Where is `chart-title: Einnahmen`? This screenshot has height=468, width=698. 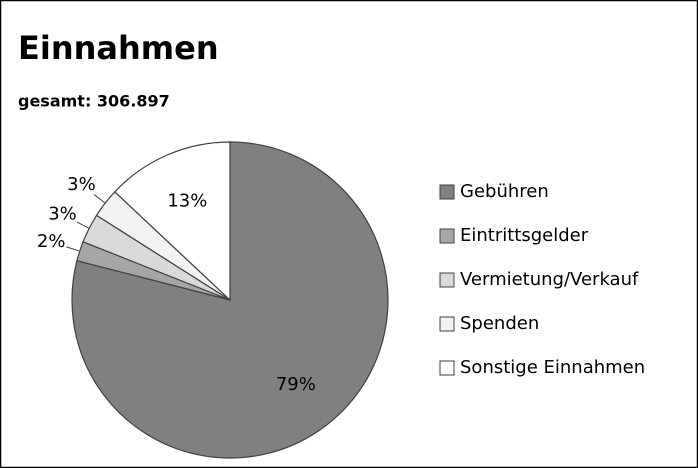 chart-title: Einnahmen is located at coordinates (118, 48).